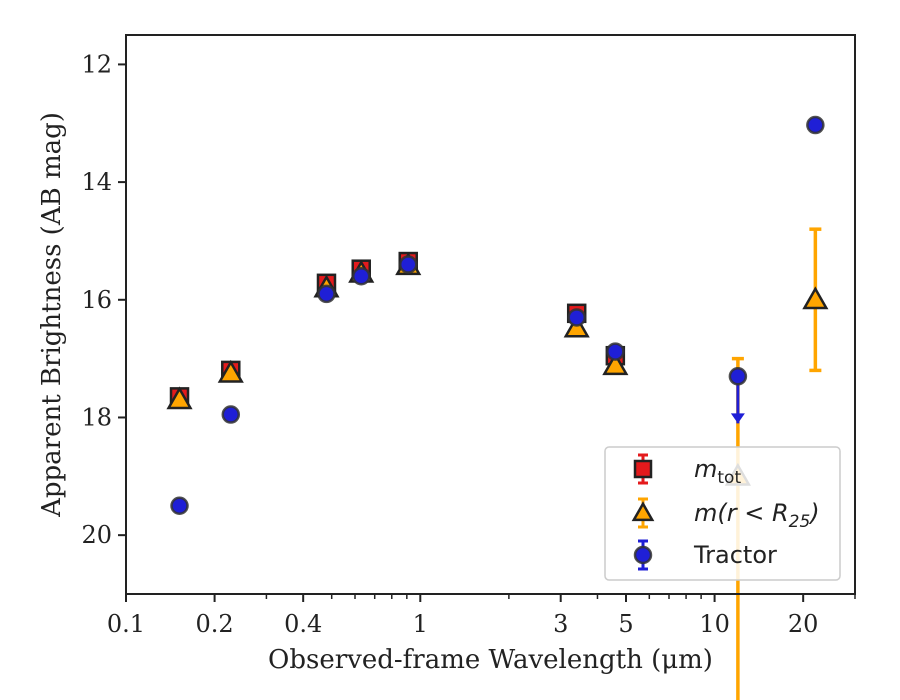 This screenshot has width=900, height=700. I want to click on x-tick-label: 10, so click(714, 624).